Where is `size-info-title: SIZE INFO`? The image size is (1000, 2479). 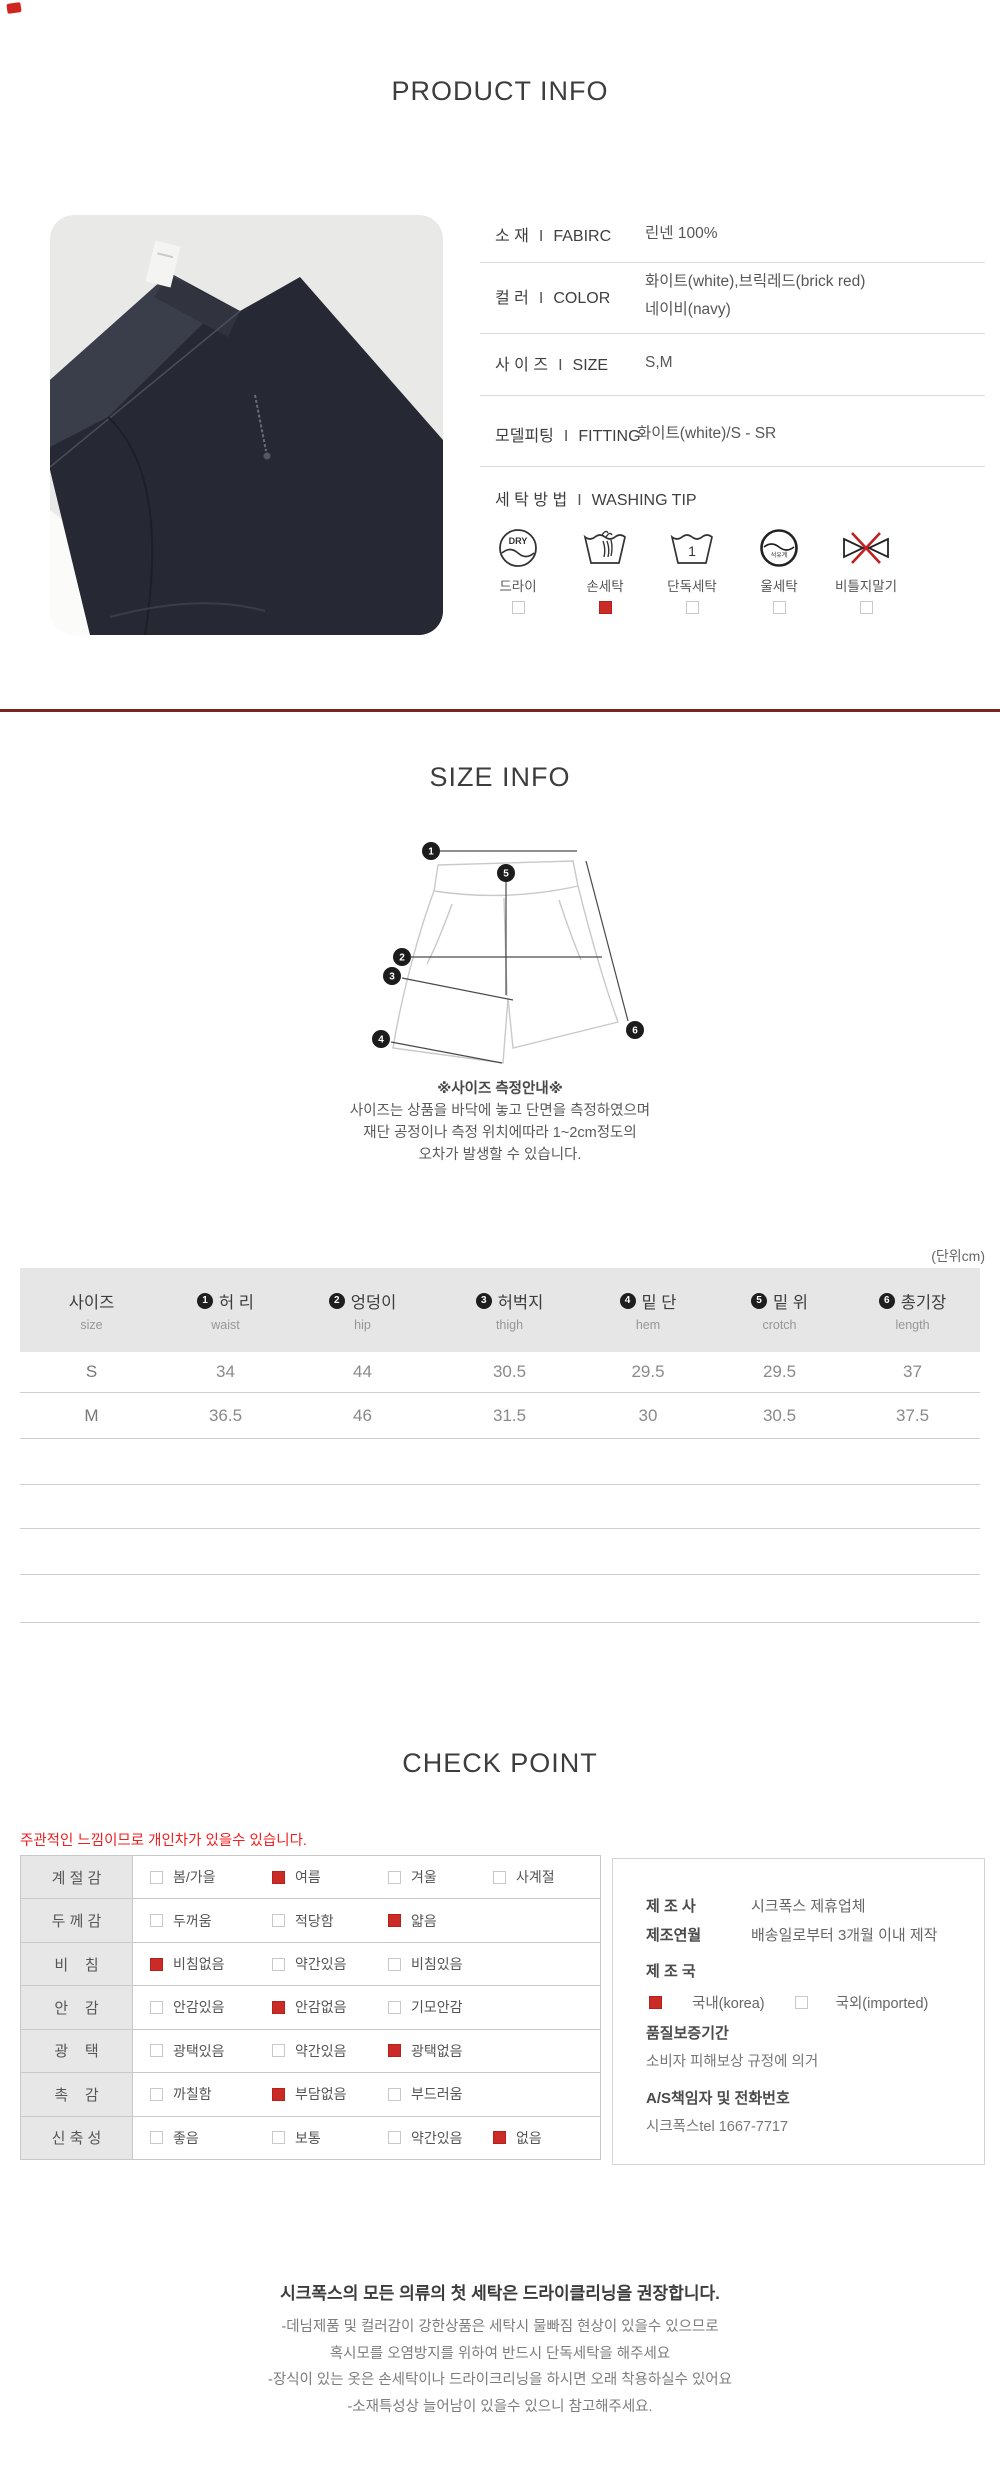 size-info-title: SIZE INFO is located at coordinates (500, 777).